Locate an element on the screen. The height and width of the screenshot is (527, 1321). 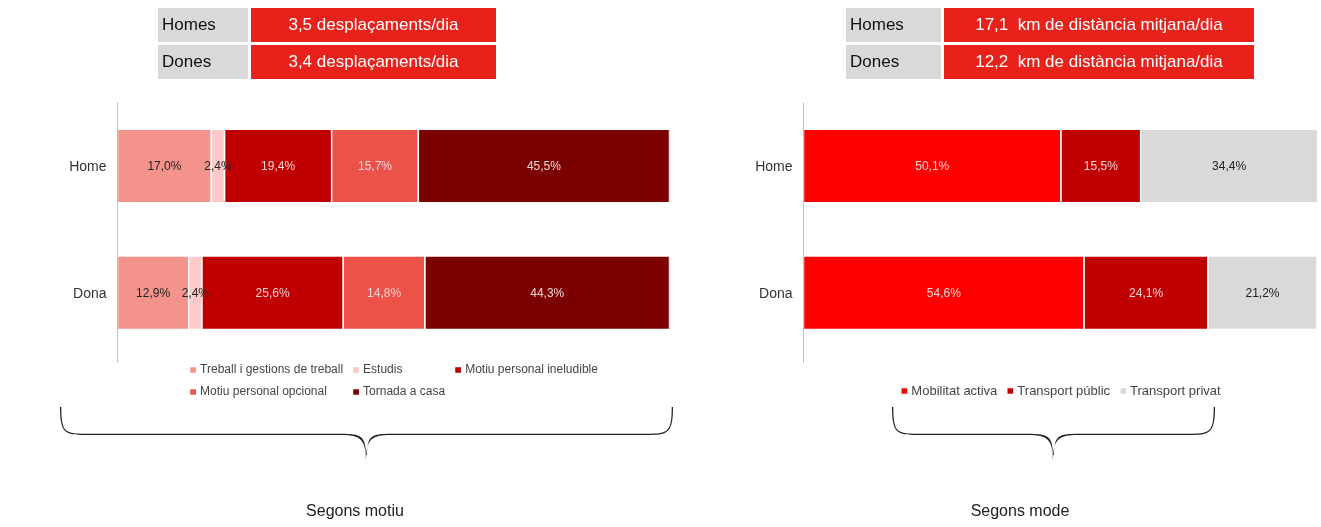
data-label: 24,1% is located at coordinates (1146, 292).